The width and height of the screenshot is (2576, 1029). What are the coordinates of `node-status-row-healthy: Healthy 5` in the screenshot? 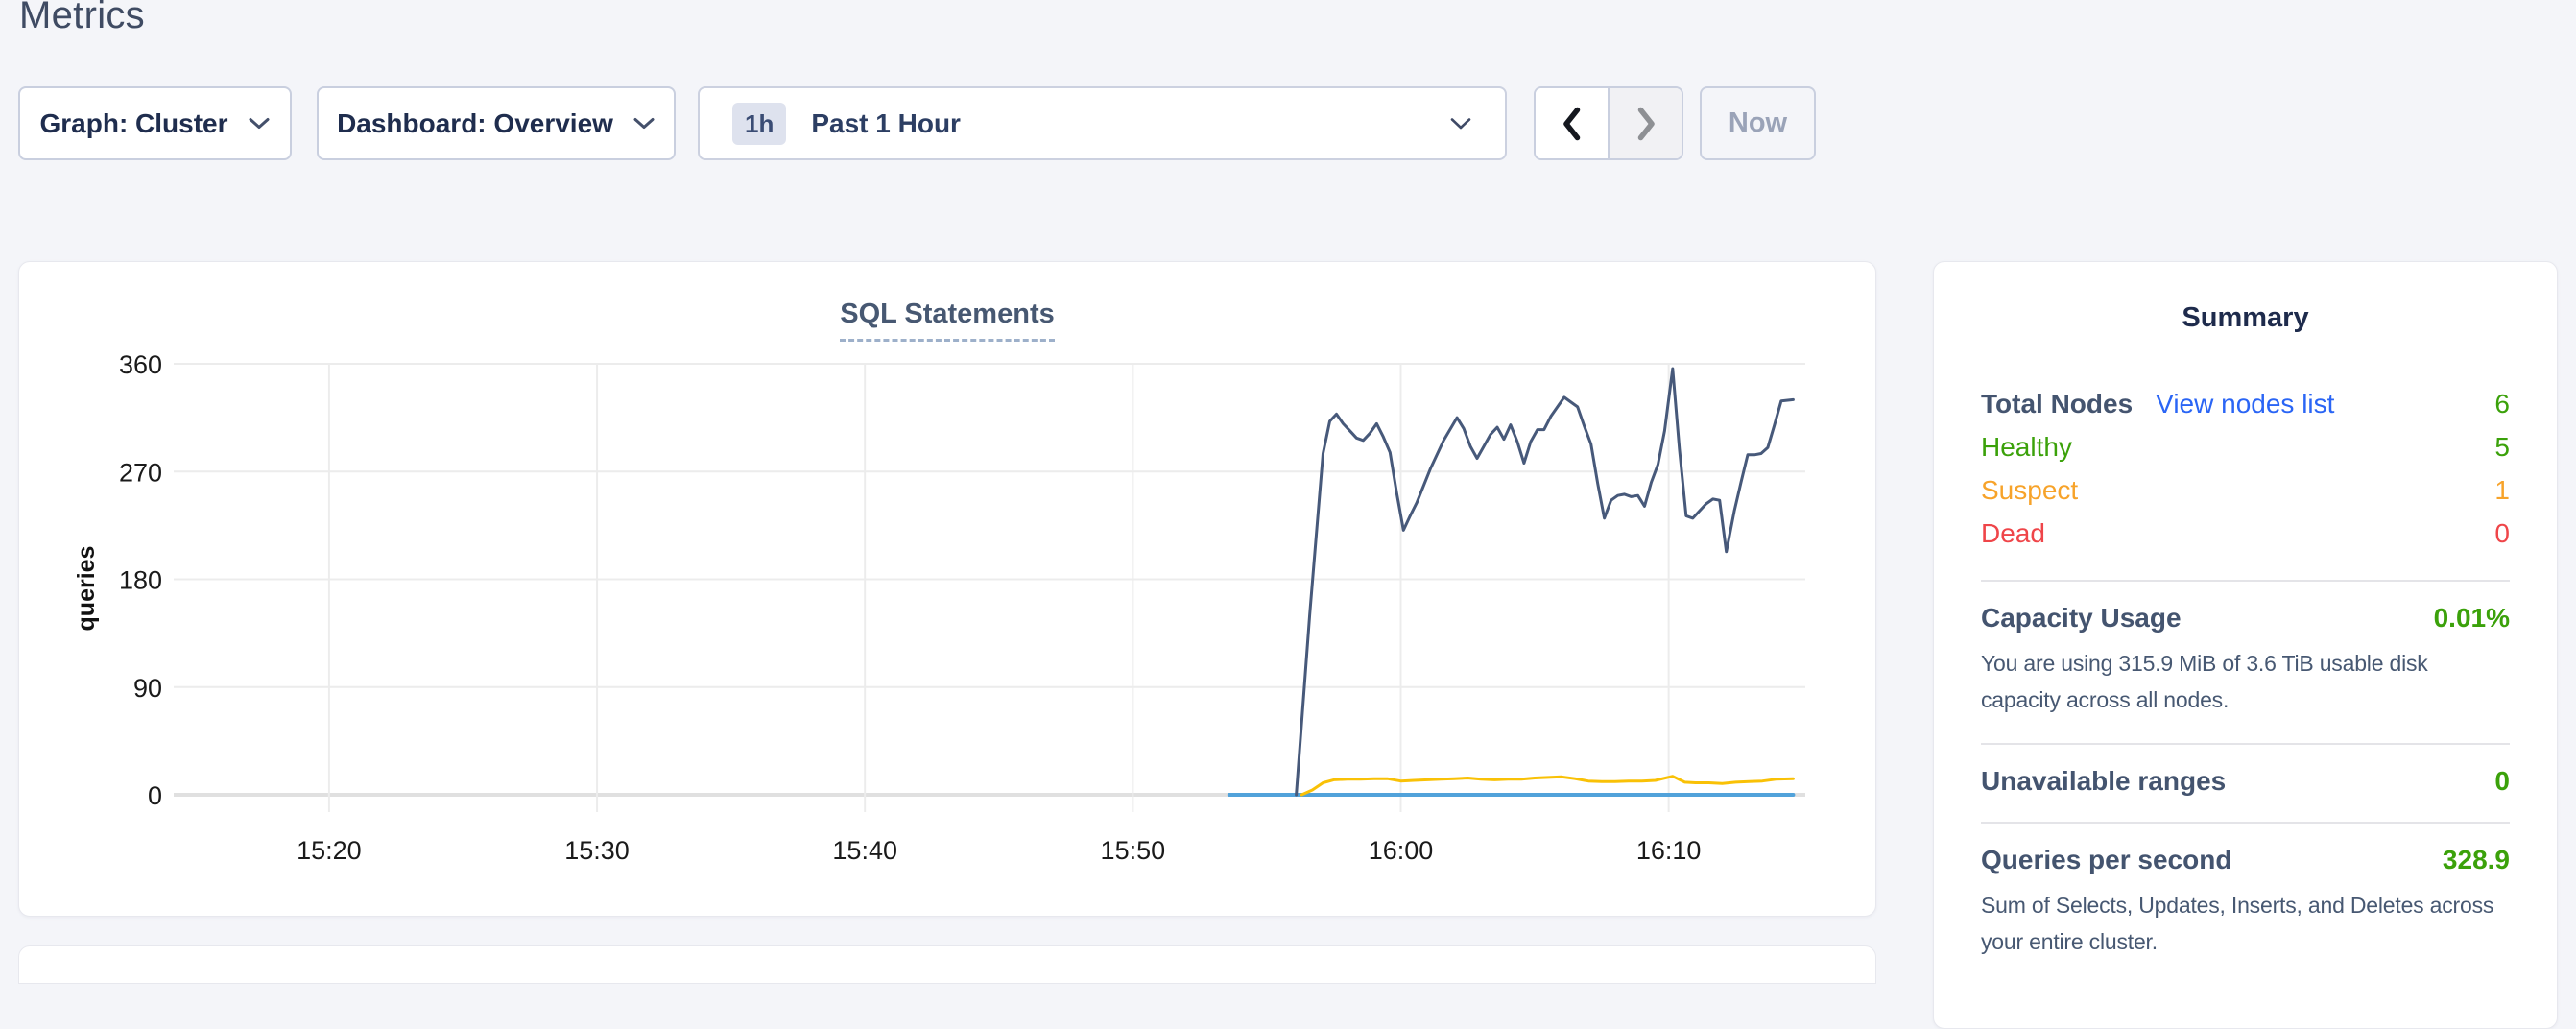 It's located at (2245, 447).